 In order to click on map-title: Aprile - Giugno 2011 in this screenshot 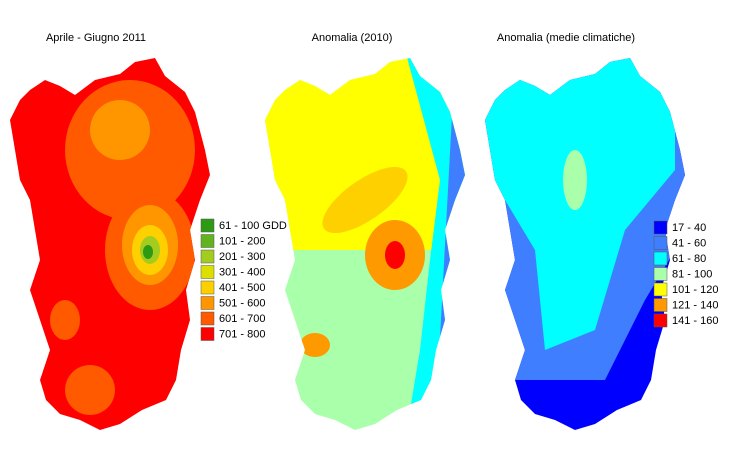, I will do `click(96, 38)`.